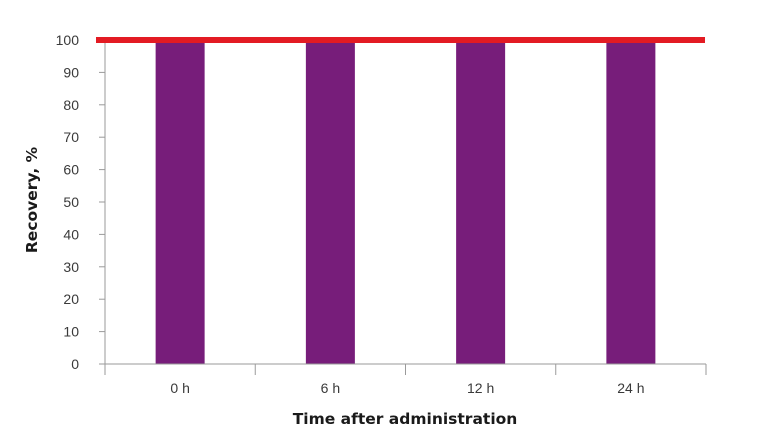 Image resolution: width=759 pixels, height=447 pixels. Describe the element at coordinates (71, 72) in the screenshot. I see `y-tick-label: 90` at that location.